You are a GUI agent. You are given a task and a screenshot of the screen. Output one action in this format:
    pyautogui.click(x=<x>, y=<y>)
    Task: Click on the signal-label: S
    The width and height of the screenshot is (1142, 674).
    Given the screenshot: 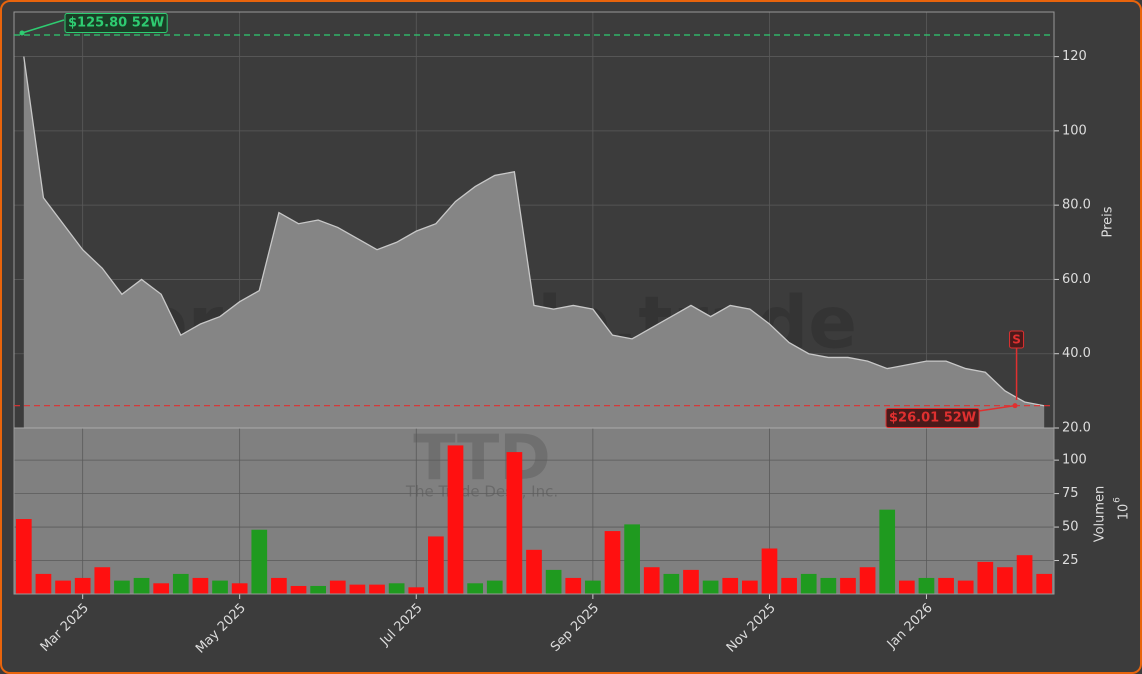 What is the action you would take?
    pyautogui.click(x=1016, y=340)
    